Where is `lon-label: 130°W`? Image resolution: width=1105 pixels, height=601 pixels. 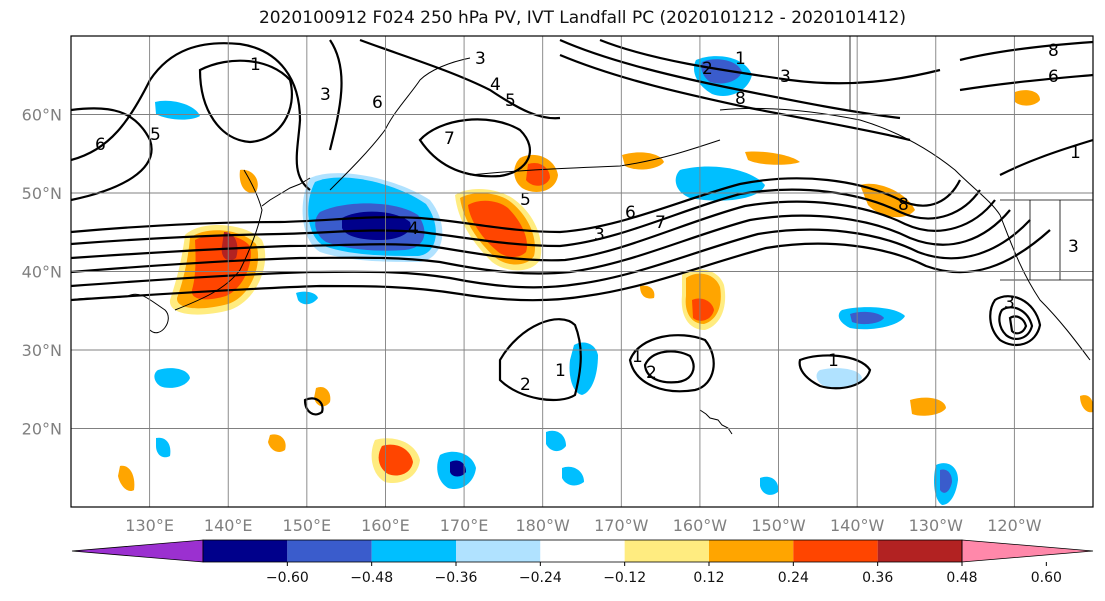 lon-label: 130°W is located at coordinates (936, 525).